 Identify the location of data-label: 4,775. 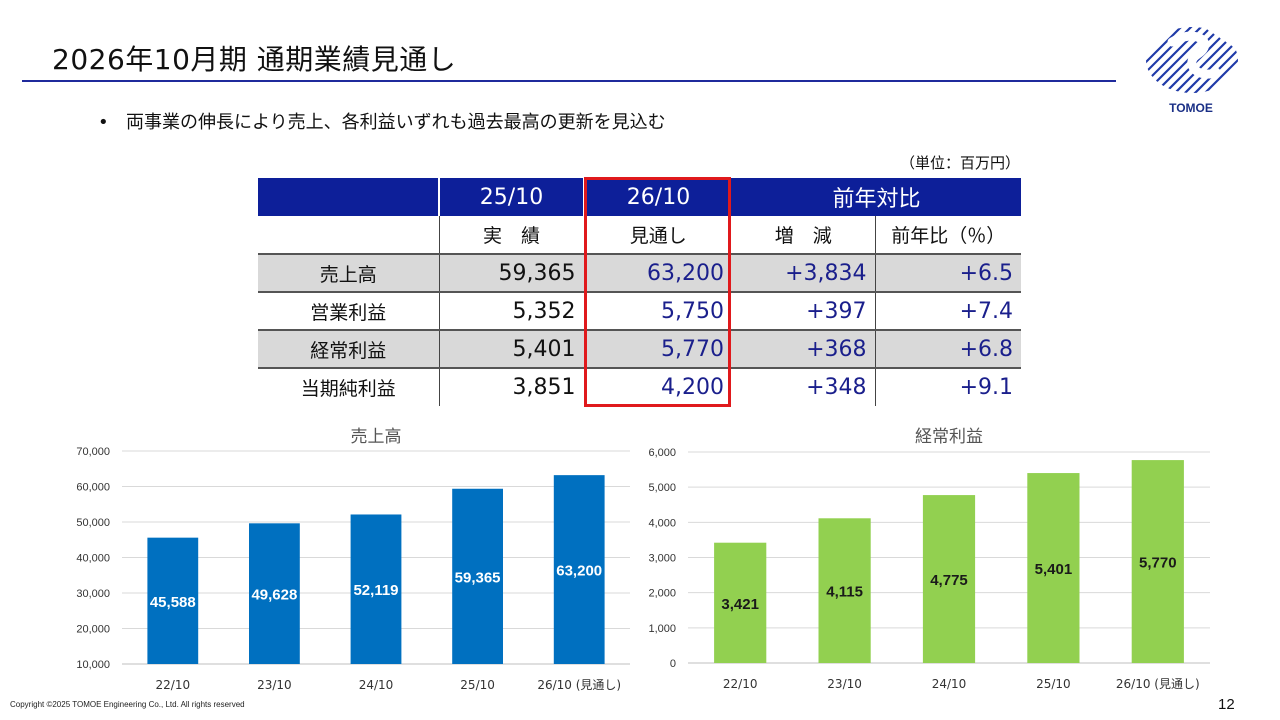
(949, 580).